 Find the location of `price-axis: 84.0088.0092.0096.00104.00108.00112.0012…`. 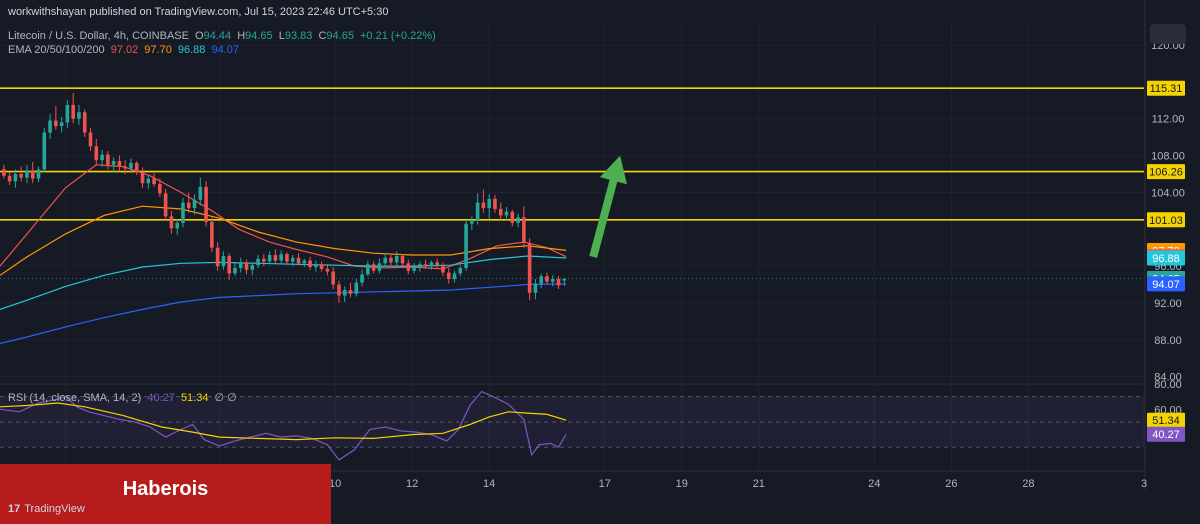

price-axis: 84.0088.0092.0096.00104.00108.00112.0012… is located at coordinates (1164, 245).